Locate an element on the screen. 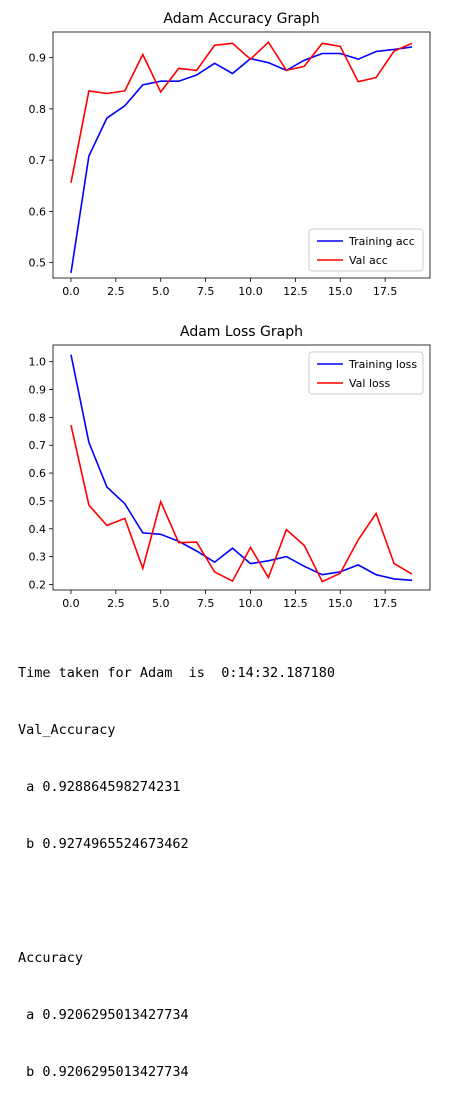  y-tick-label: 1.0 is located at coordinates (38, 362).